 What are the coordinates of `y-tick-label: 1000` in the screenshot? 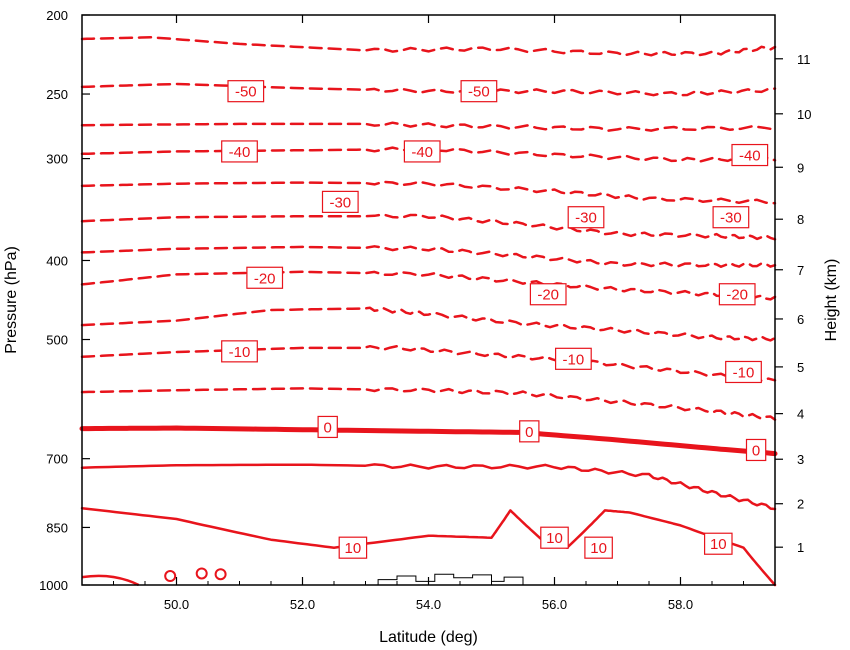 It's located at (53, 585).